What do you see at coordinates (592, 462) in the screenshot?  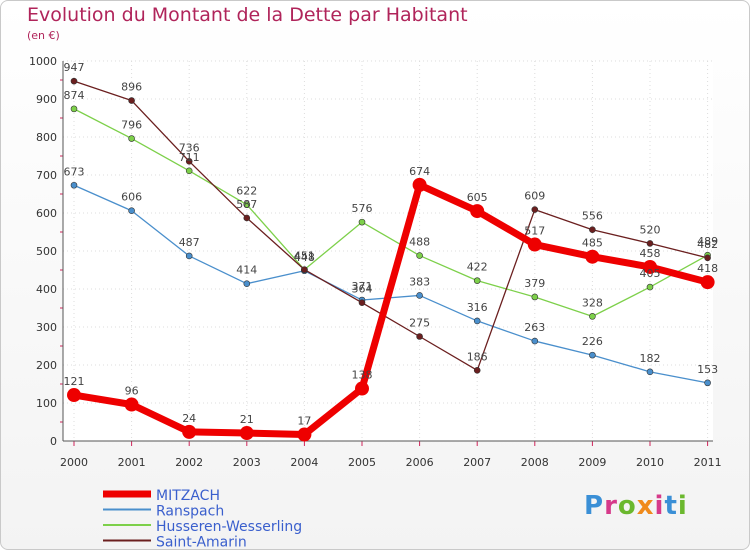 I see `x-tick-label: 2009` at bounding box center [592, 462].